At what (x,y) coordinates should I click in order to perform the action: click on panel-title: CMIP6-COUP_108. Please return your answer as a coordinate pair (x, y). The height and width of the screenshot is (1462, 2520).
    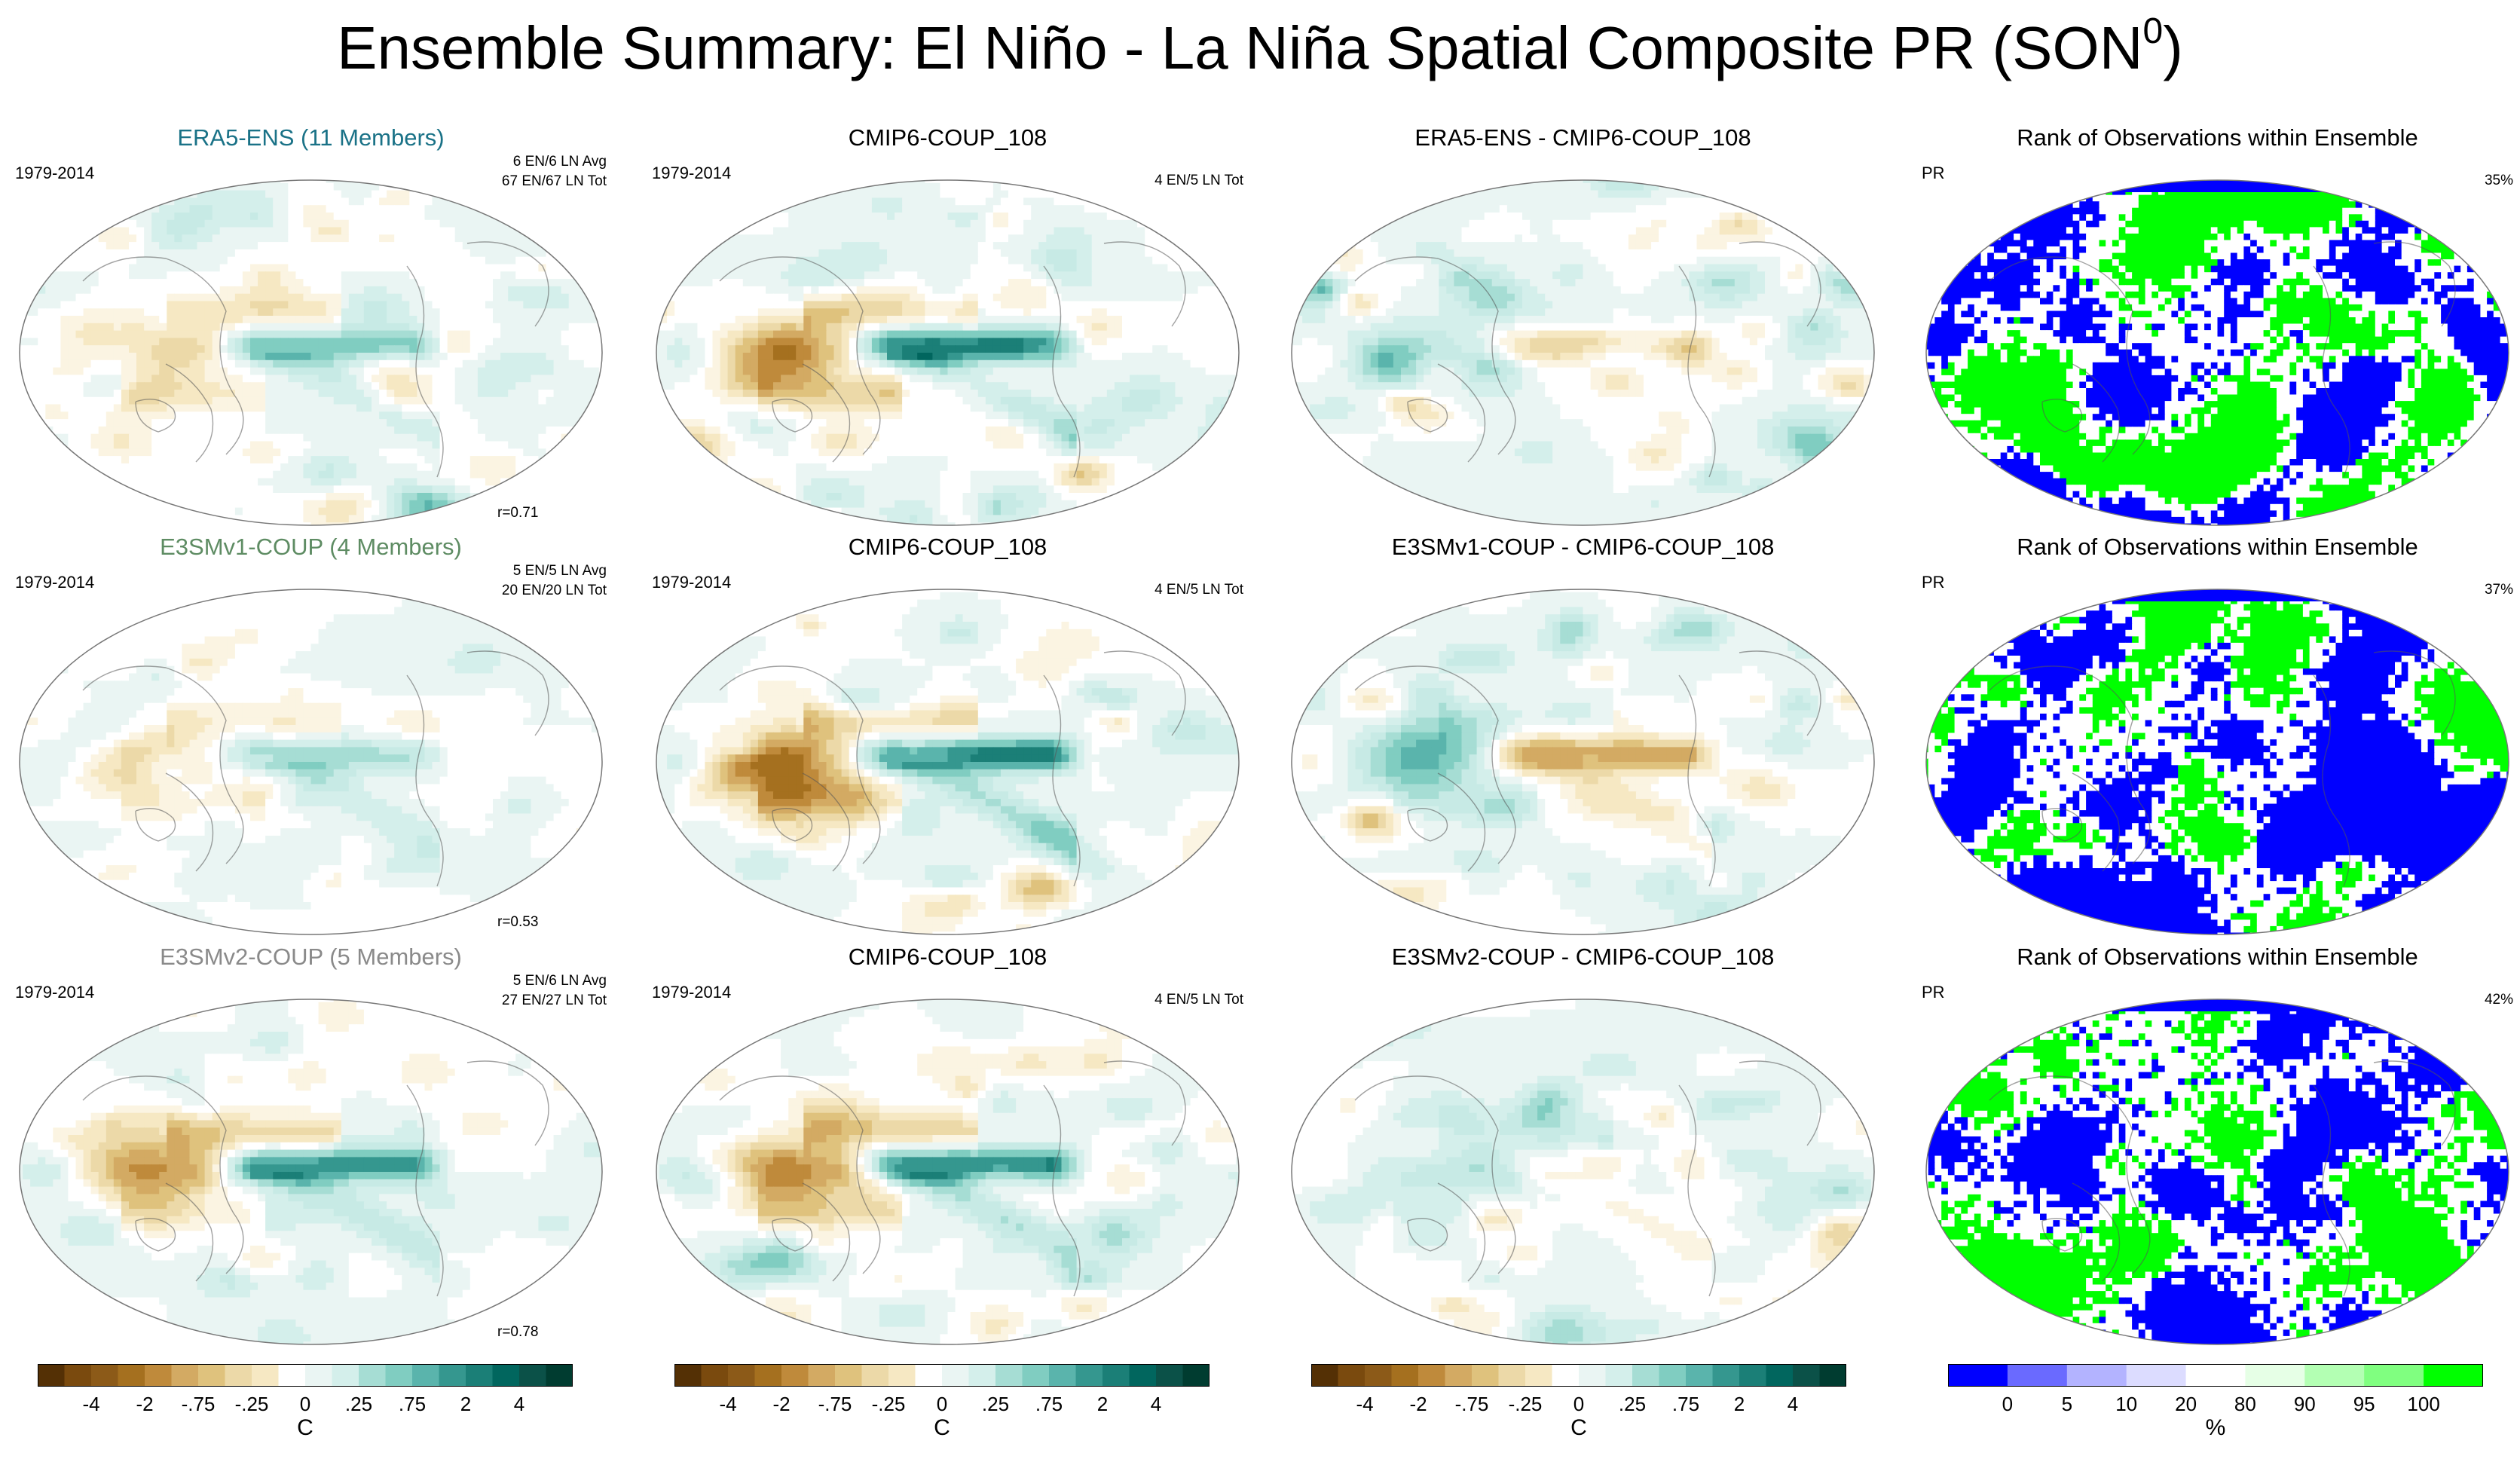
    Looking at the image, I should click on (947, 137).